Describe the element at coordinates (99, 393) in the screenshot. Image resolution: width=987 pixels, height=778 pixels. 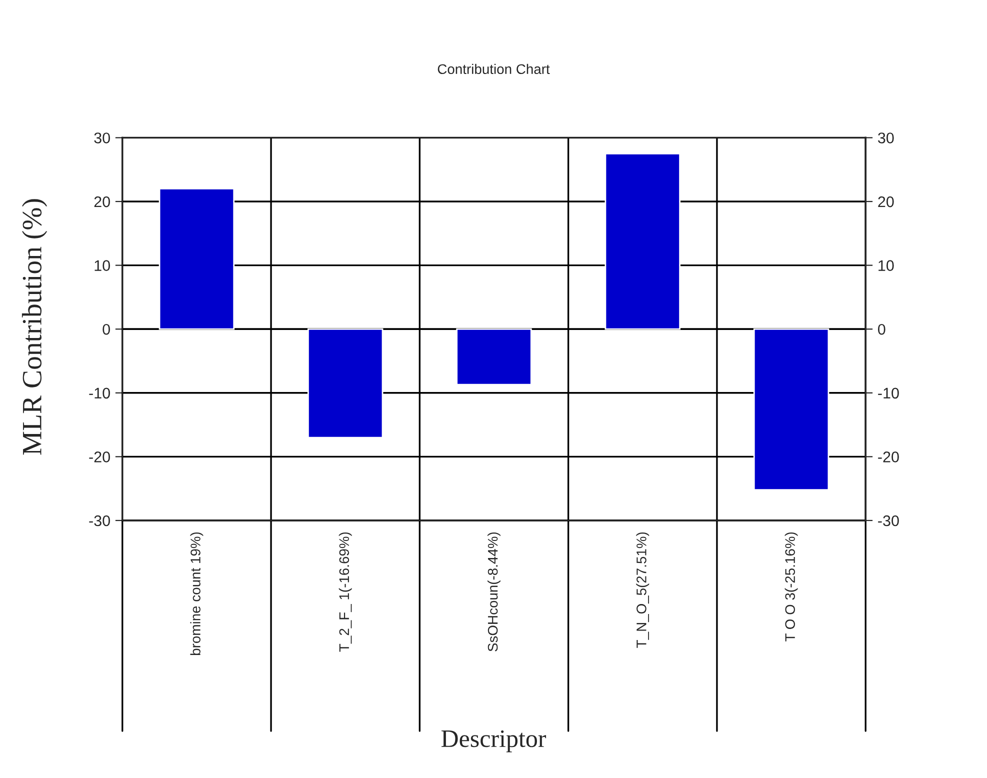
I see `y-tick-label: -10` at that location.